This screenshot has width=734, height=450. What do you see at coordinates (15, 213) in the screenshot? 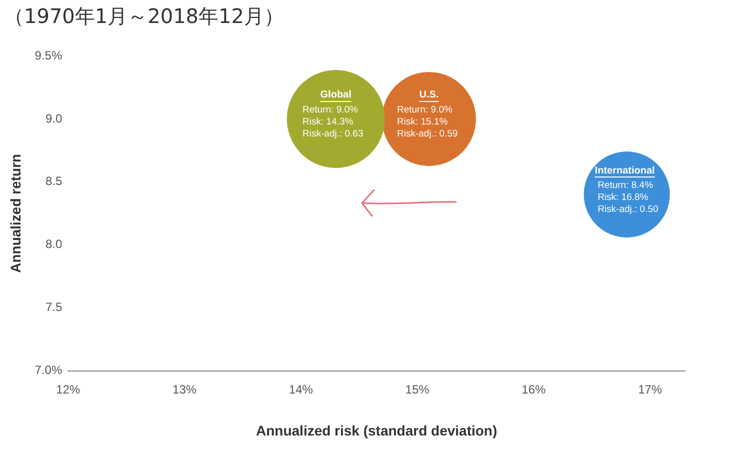
I see `y-axis-title: Annualized return` at bounding box center [15, 213].